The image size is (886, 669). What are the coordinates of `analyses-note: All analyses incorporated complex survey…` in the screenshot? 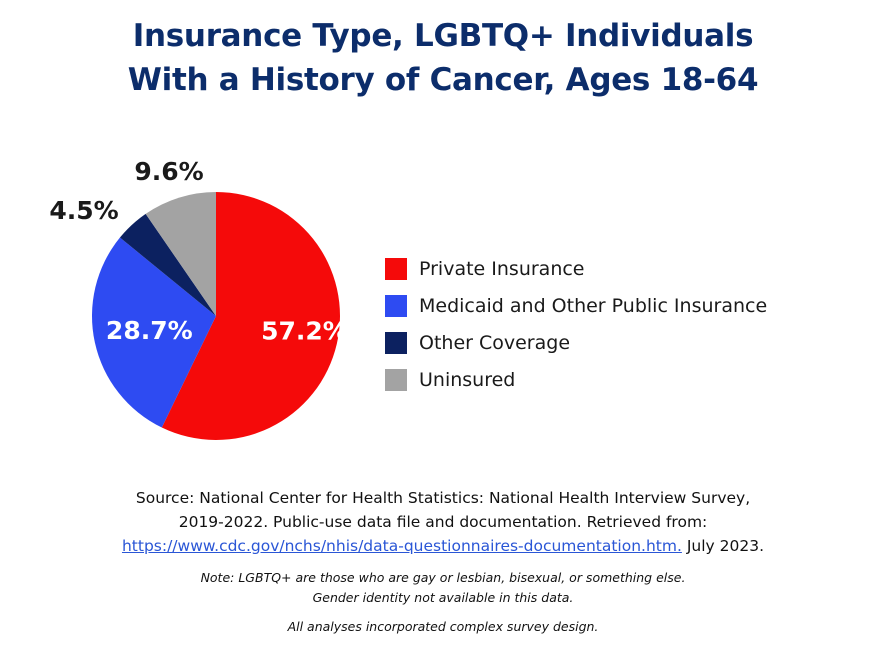 It's located at (443, 626).